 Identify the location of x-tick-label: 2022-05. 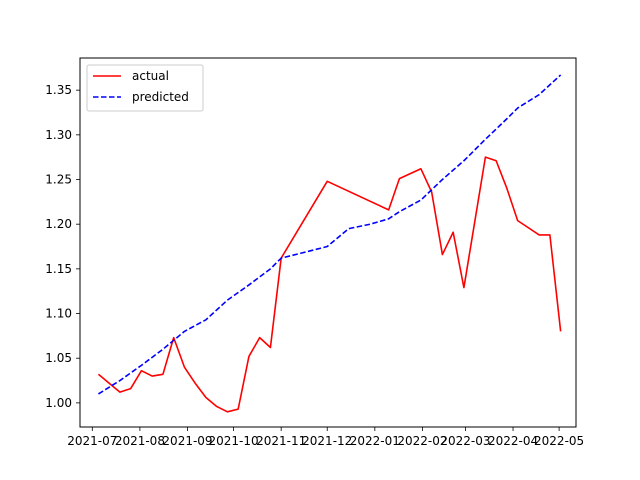
(559, 441).